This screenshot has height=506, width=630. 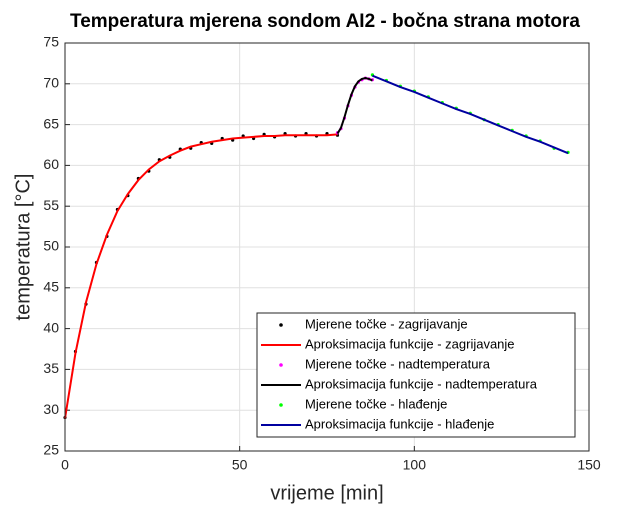 What do you see at coordinates (65, 465) in the screenshot?
I see `x-tick-label: 0` at bounding box center [65, 465].